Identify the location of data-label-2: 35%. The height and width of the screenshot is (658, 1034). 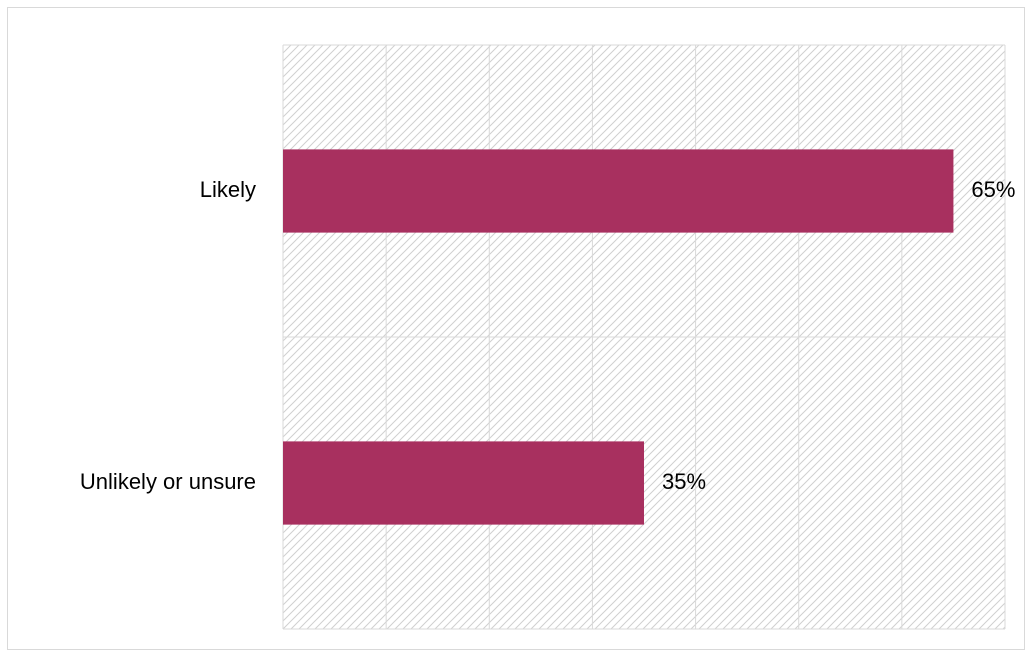
(684, 481).